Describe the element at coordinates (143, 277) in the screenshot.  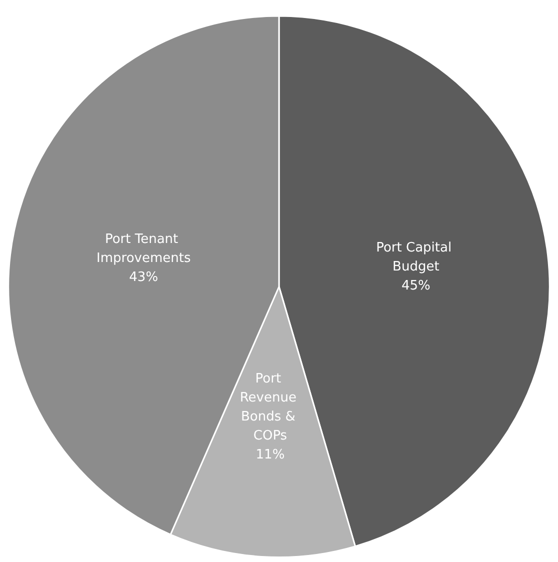
I see `data-label: 43%` at that location.